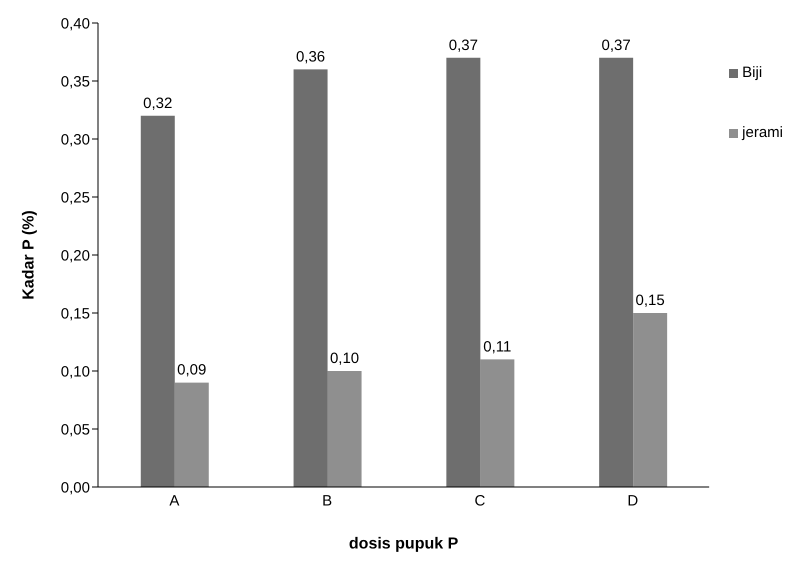 The width and height of the screenshot is (811, 565). I want to click on x-tick-label: A, so click(174, 501).